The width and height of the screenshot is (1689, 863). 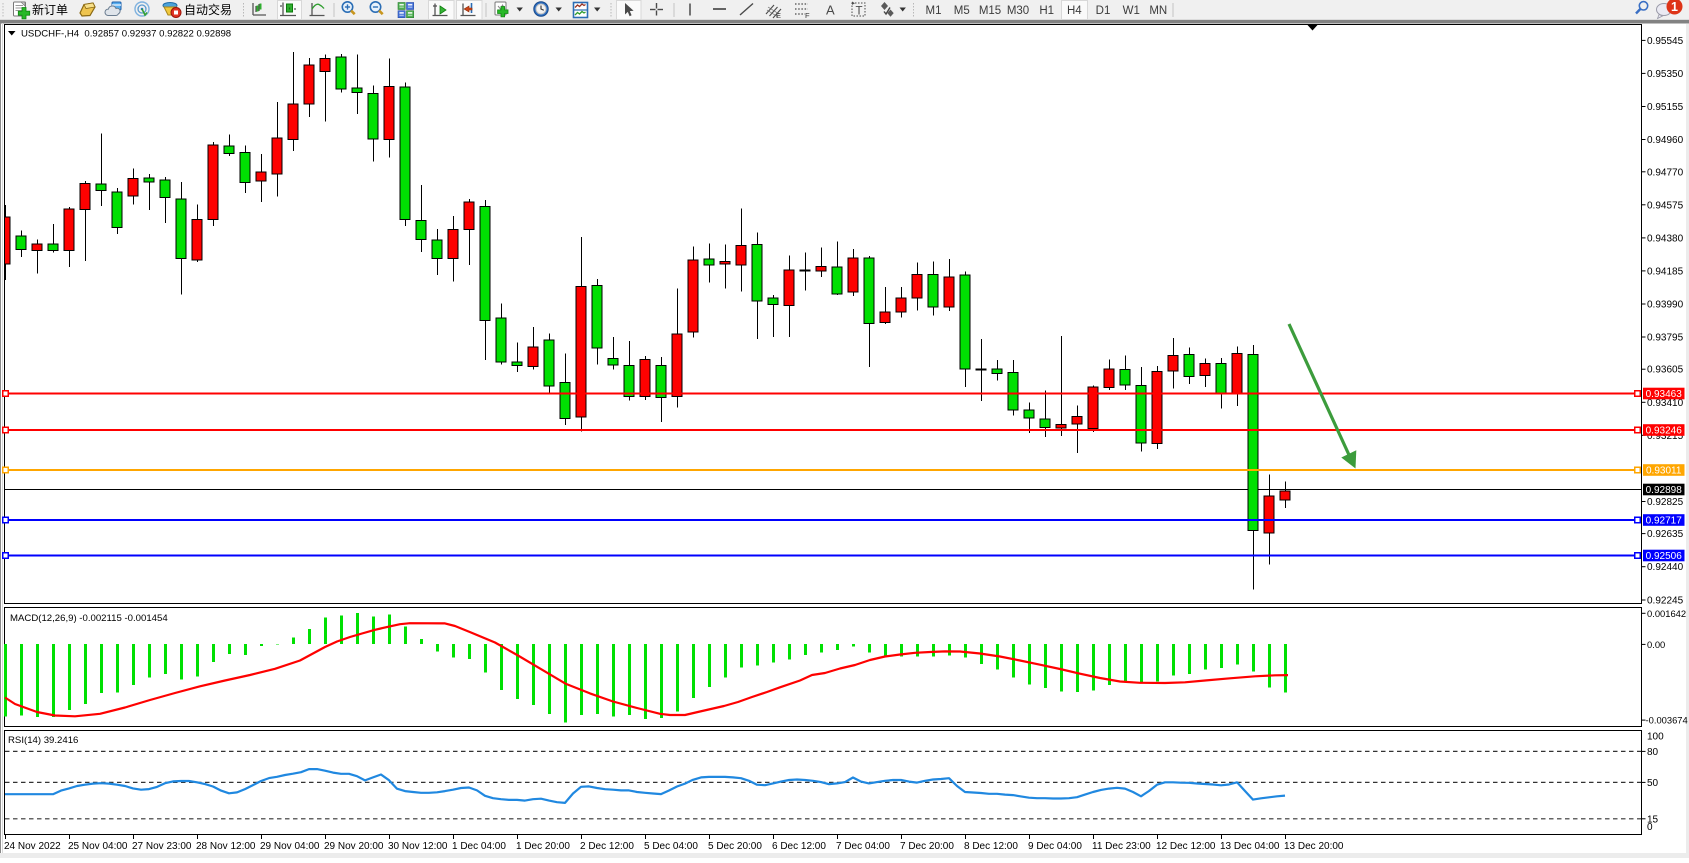 What do you see at coordinates (1665, 271) in the screenshot?
I see `svg-text: 0.94185` at bounding box center [1665, 271].